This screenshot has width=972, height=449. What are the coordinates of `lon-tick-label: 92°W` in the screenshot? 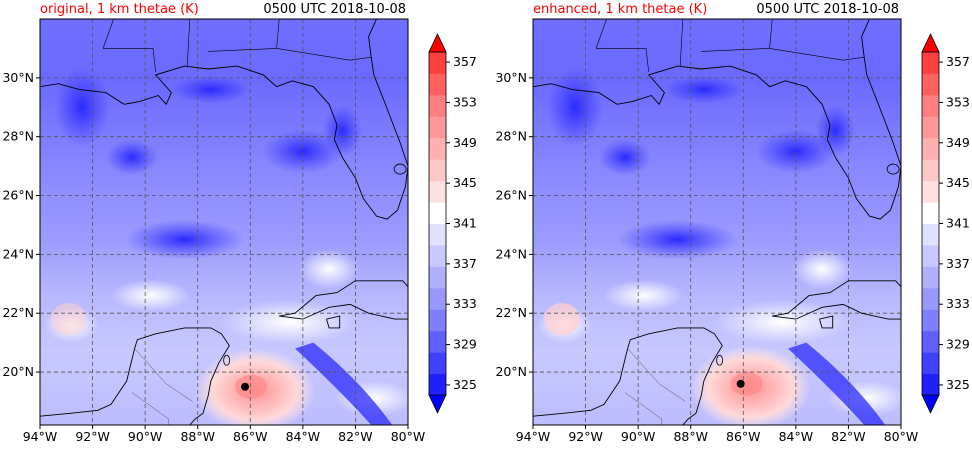 It's located at (92, 436).